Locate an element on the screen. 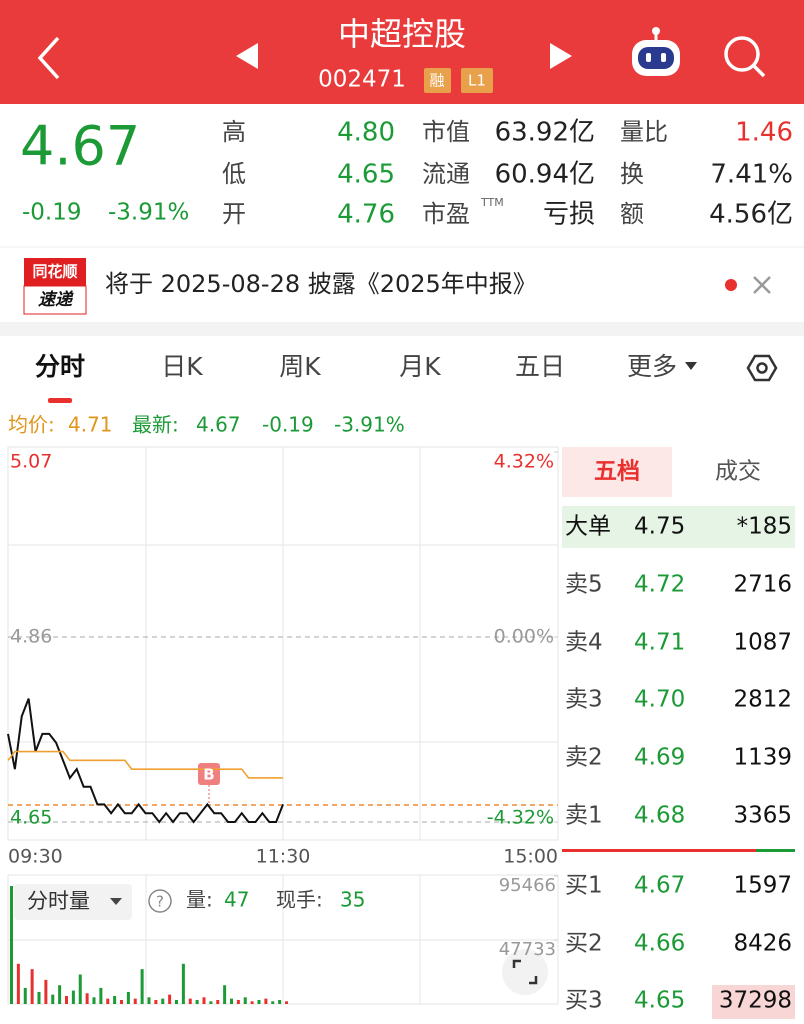 The width and height of the screenshot is (804, 1024). notice-text: 将于 2025-08-28 披露《2025年中报》 is located at coordinates (321, 284).